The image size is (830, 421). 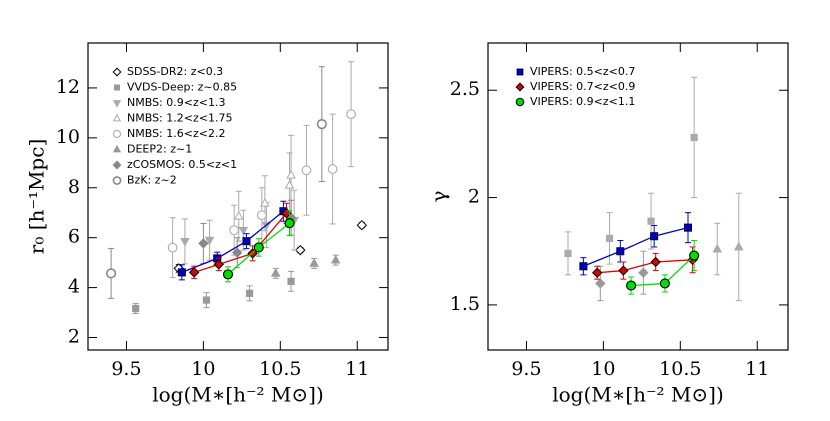 What do you see at coordinates (582, 86) in the screenshot?
I see `legend-label: VIPERS: 0.7<z<0.9` at bounding box center [582, 86].